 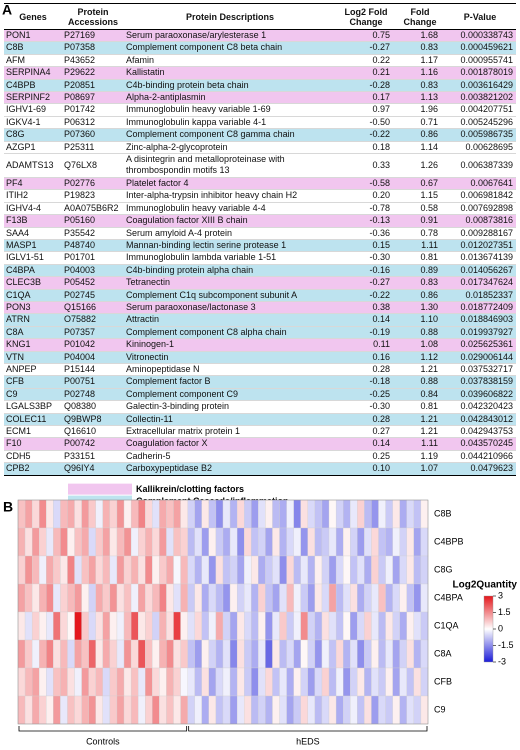 I want to click on table-cell: C4b-binding protein alpha chain, so click(x=230, y=271).